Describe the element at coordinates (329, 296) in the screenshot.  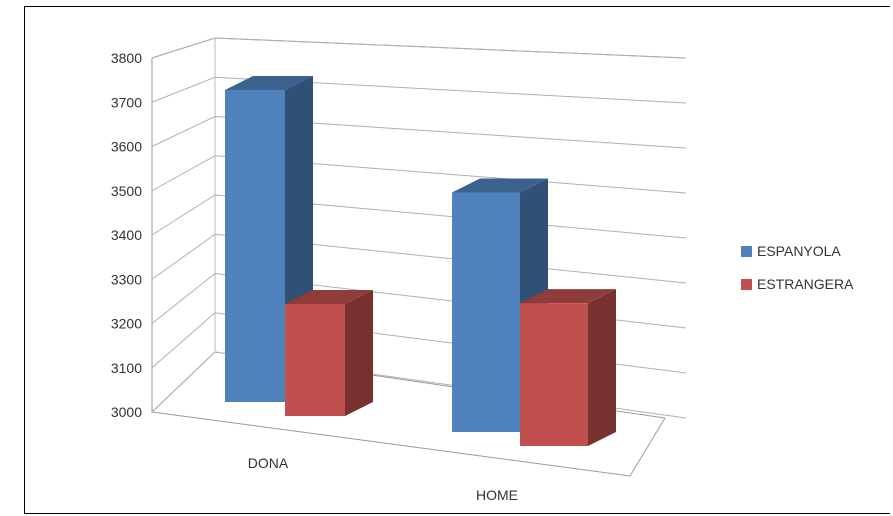
I see `bar-top-estrangera-dona` at that location.